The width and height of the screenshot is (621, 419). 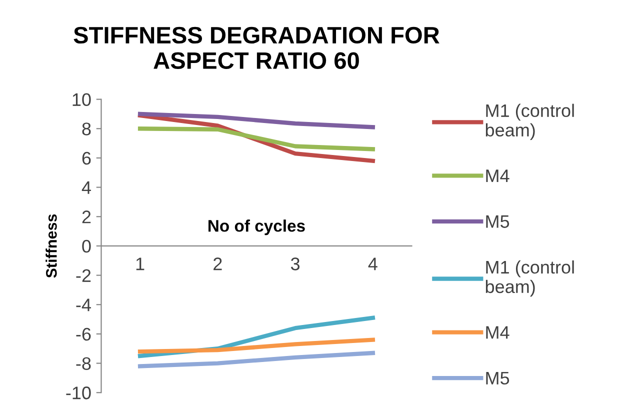 I want to click on x-tick-label: 3, so click(x=295, y=264).